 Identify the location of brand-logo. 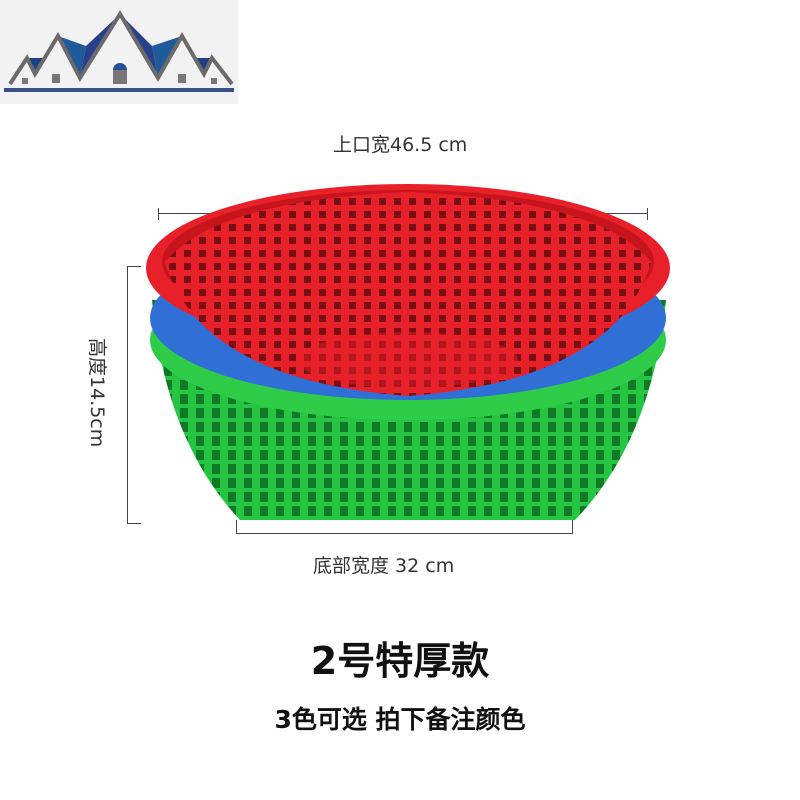
(119, 52).